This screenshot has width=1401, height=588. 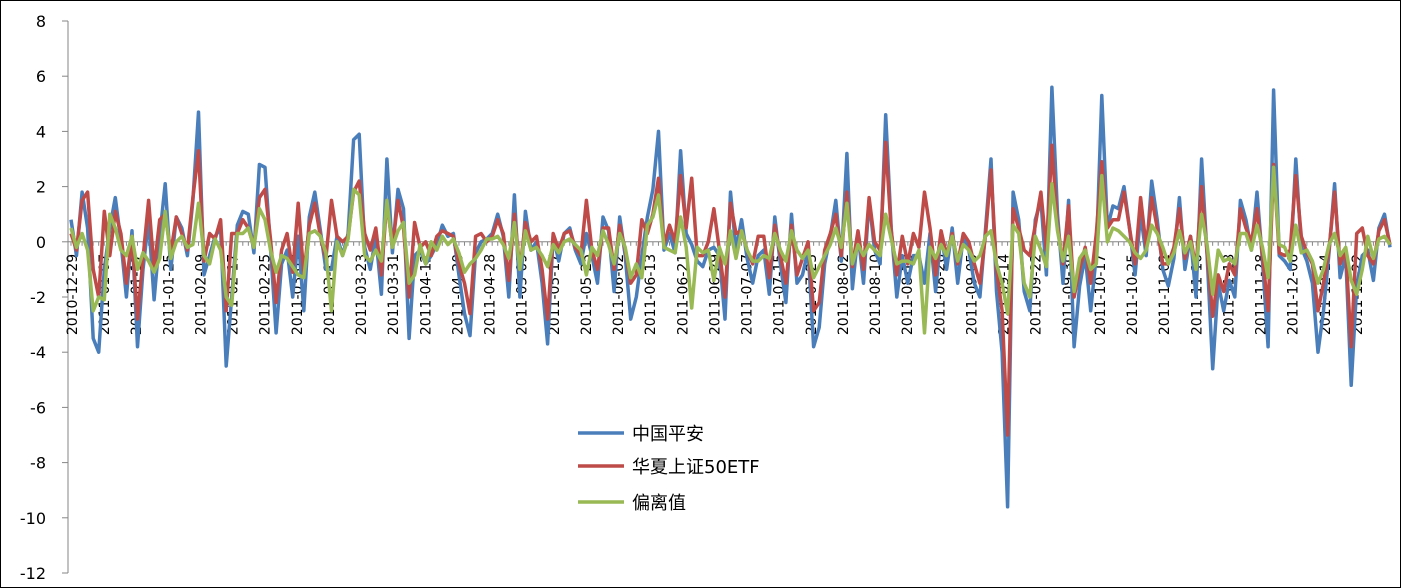 I want to click on x-tick-label: 2011-10-17, so click(x=1101, y=294).